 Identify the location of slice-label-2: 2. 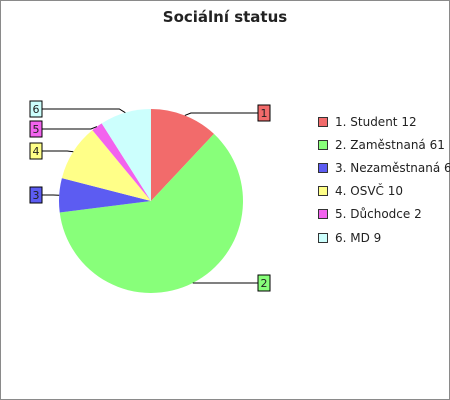
(264, 283).